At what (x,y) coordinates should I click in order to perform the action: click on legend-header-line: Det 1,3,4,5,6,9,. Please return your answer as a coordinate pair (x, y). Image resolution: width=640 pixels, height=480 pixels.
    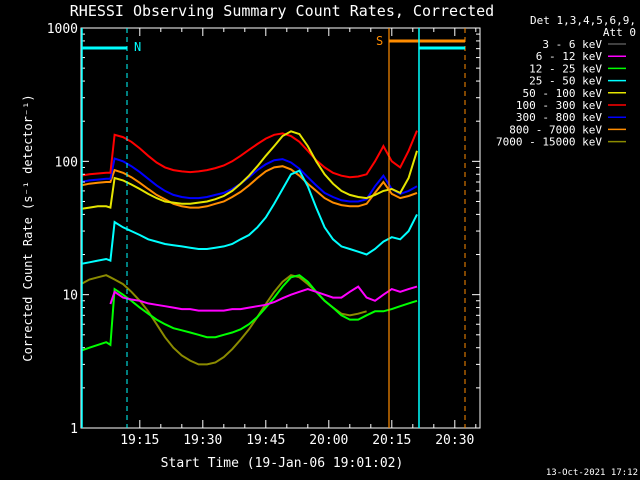
    Looking at the image, I should click on (583, 20).